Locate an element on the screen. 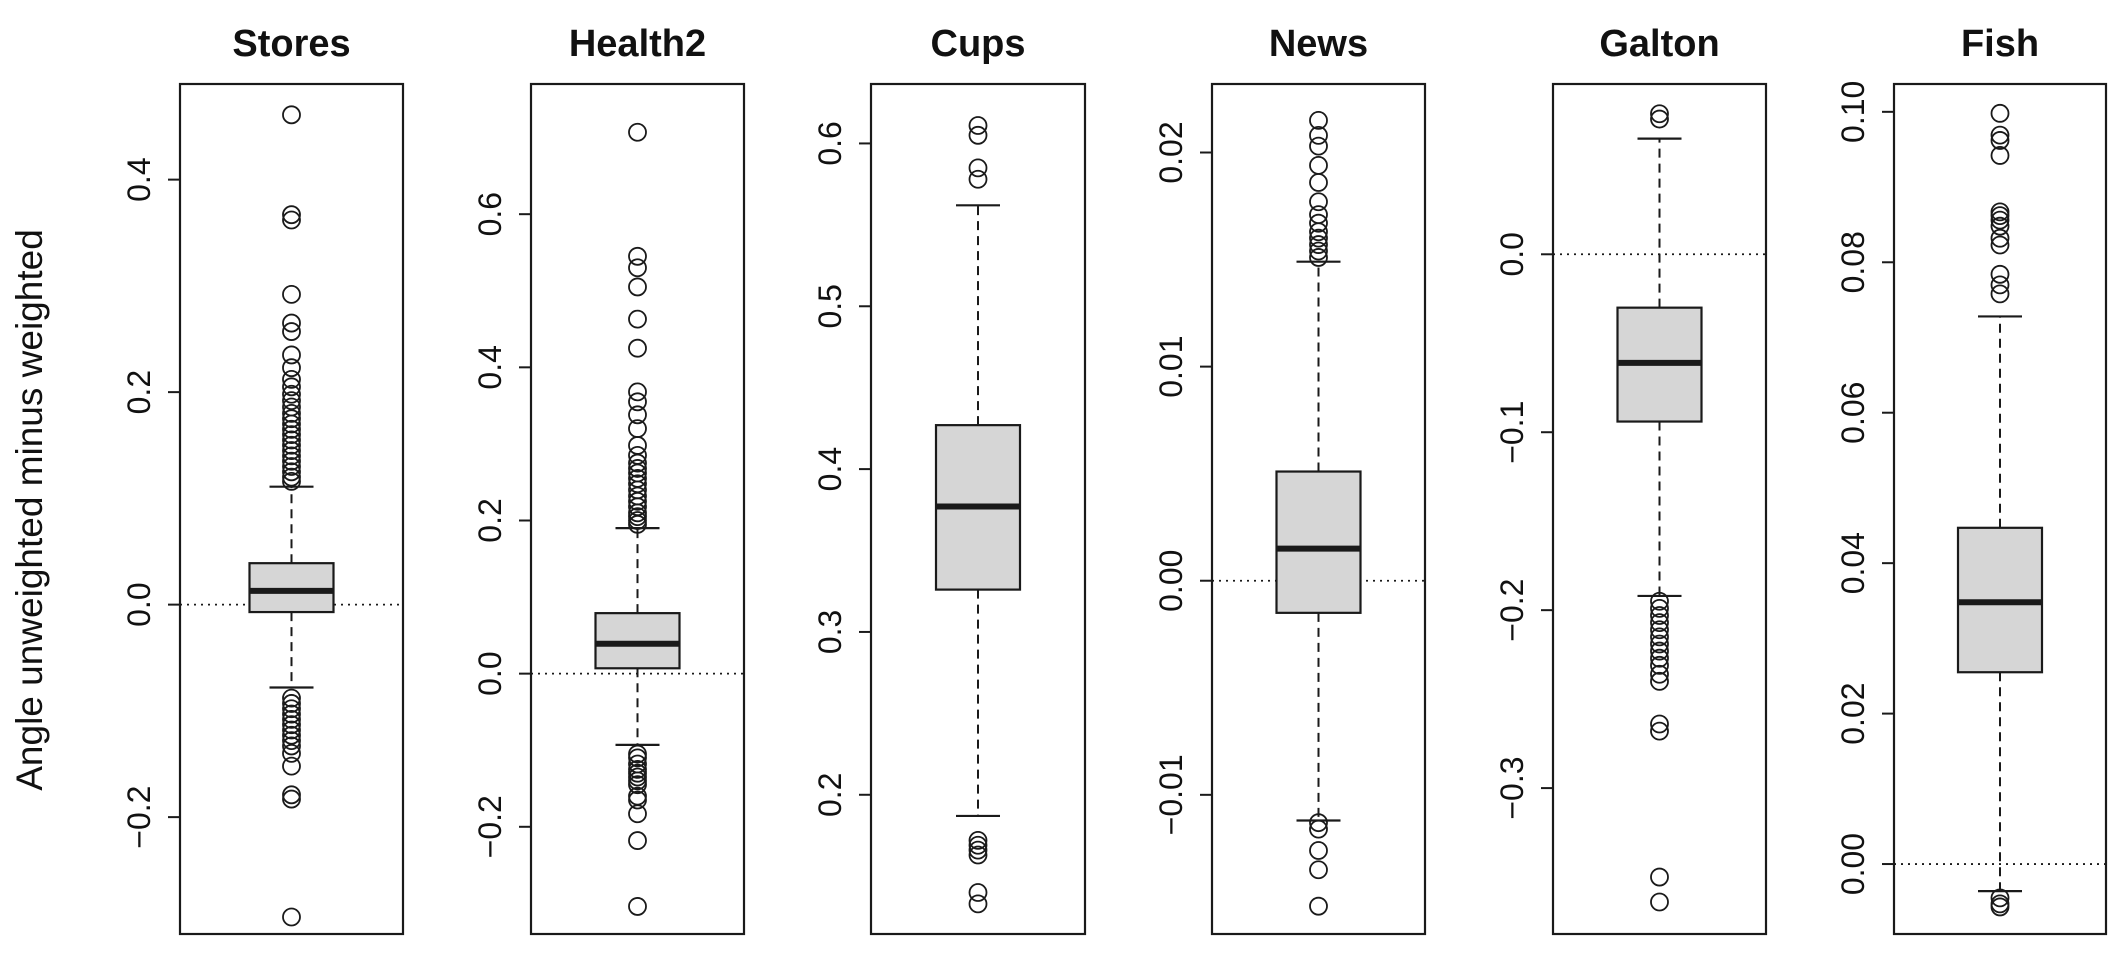 This screenshot has width=2128, height=956. panel-stores: Stores −0.2 0.0 0.2 0.4 is located at coordinates (263, 479).